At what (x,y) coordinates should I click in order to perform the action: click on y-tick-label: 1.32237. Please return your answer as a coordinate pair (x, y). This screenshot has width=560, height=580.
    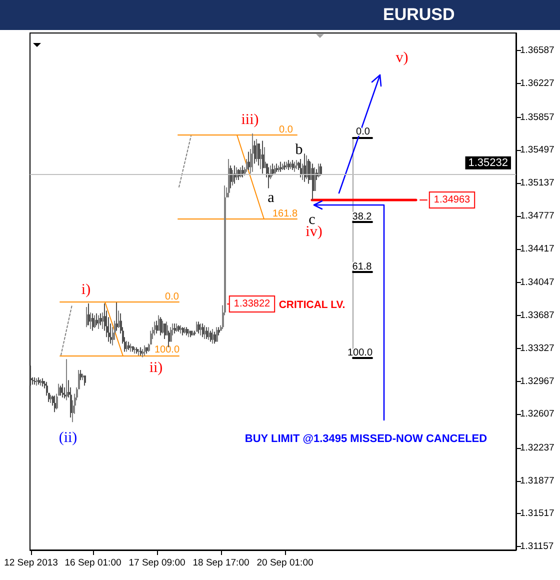
    Looking at the image, I should click on (537, 448).